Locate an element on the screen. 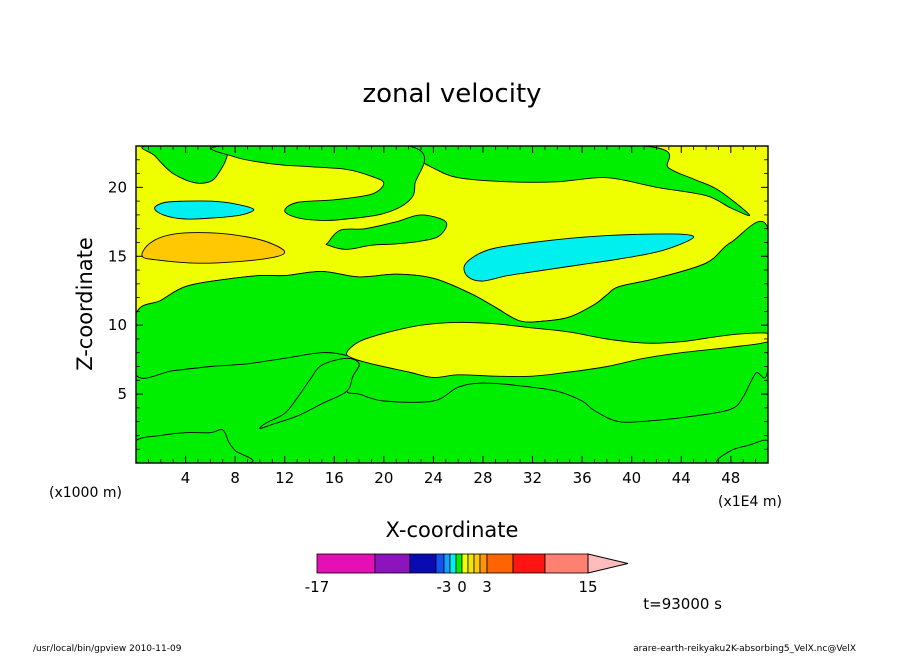  chart-title: zonal velocity is located at coordinates (451, 94).